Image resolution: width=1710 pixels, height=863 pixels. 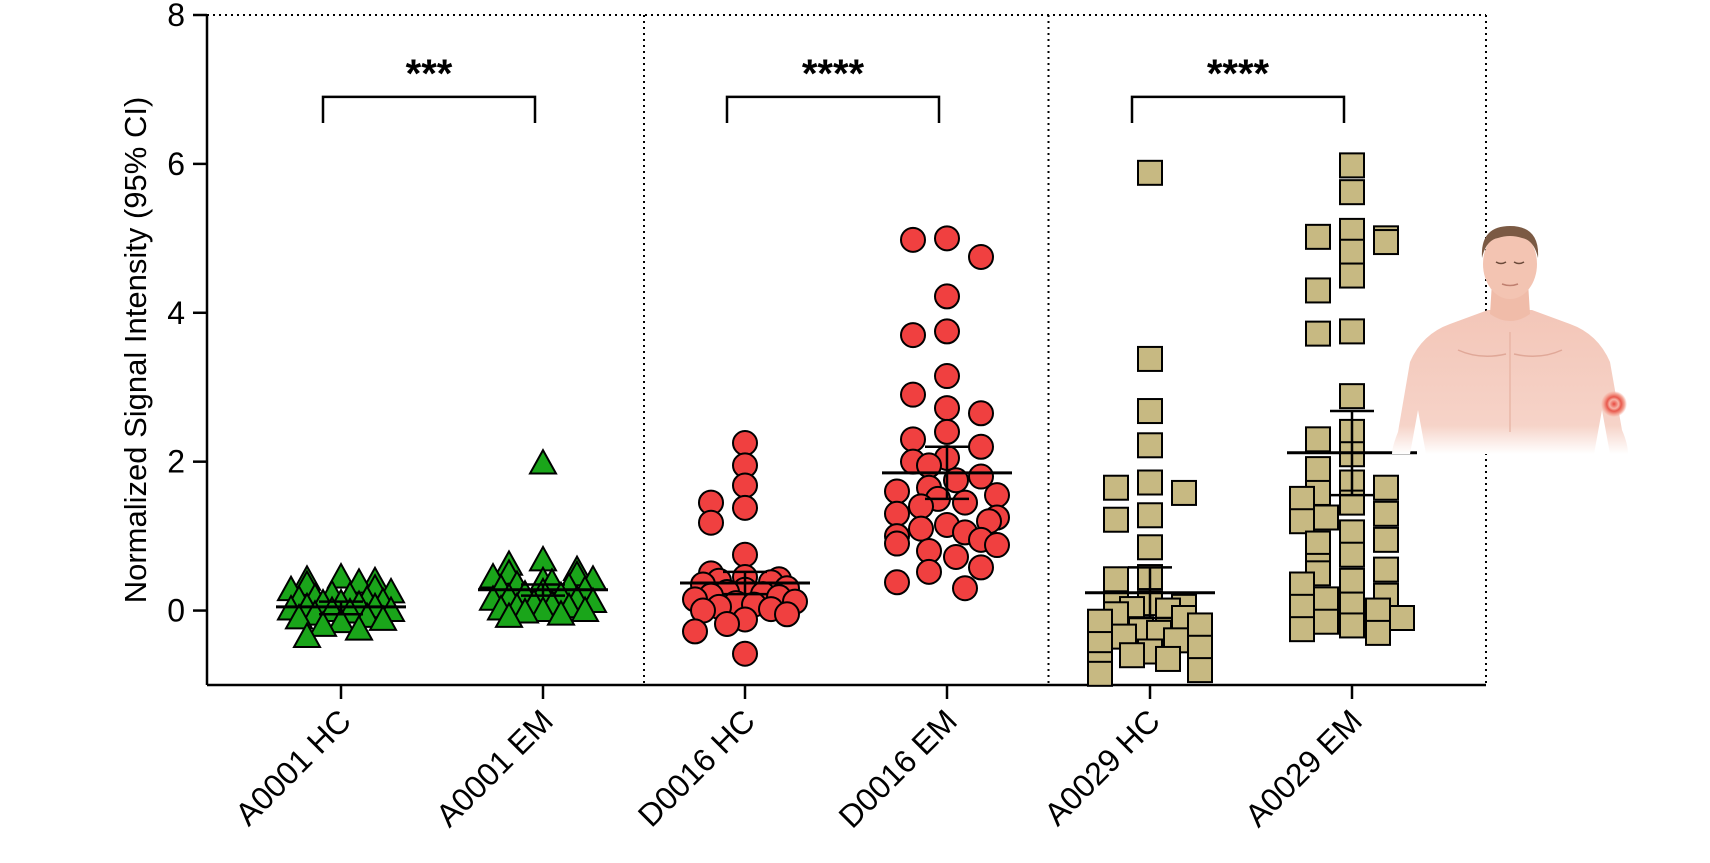 What do you see at coordinates (176, 16) in the screenshot?
I see `y-tick-label: 8` at bounding box center [176, 16].